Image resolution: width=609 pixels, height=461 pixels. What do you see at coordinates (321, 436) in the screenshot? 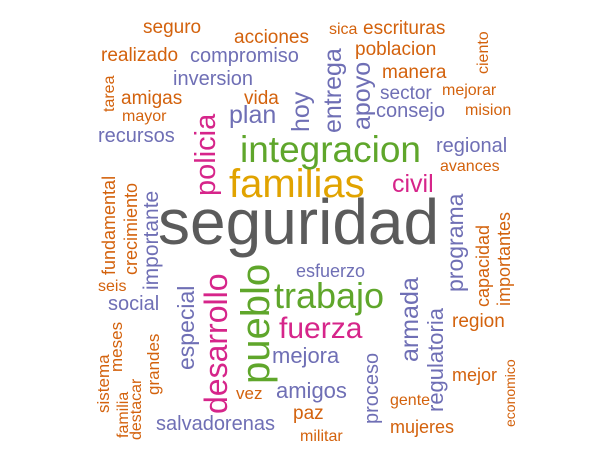
I see `word-militar: militar` at bounding box center [321, 436].